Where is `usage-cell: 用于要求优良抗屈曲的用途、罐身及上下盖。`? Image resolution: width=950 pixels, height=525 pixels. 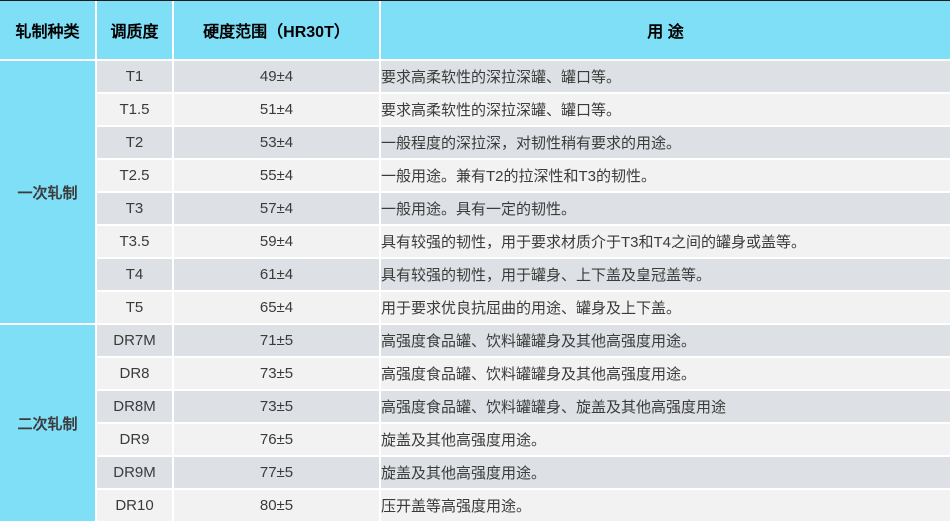
usage-cell: 用于要求优良抗屈曲的用途、罐身及上下盖。 is located at coordinates (665, 307).